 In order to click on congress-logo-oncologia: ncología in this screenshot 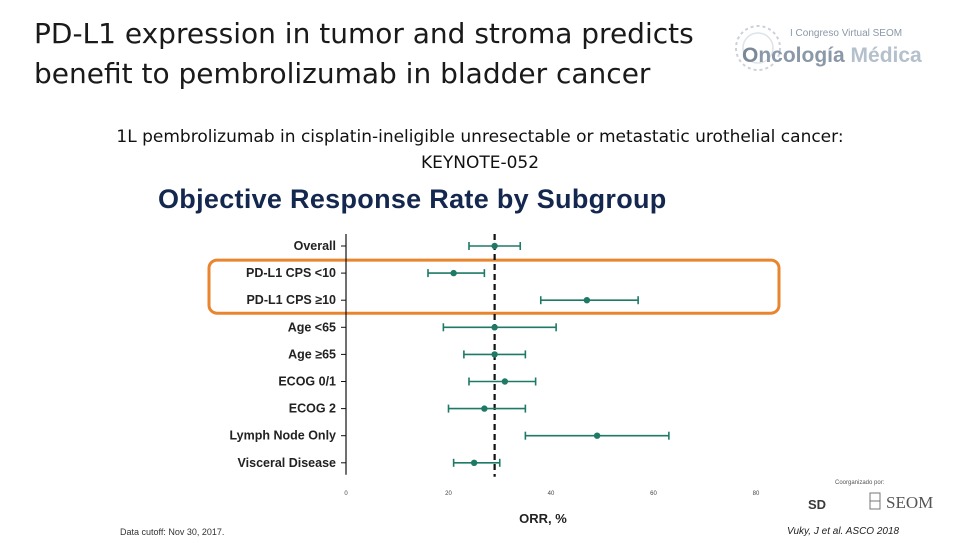, I will do `click(801, 55)`.